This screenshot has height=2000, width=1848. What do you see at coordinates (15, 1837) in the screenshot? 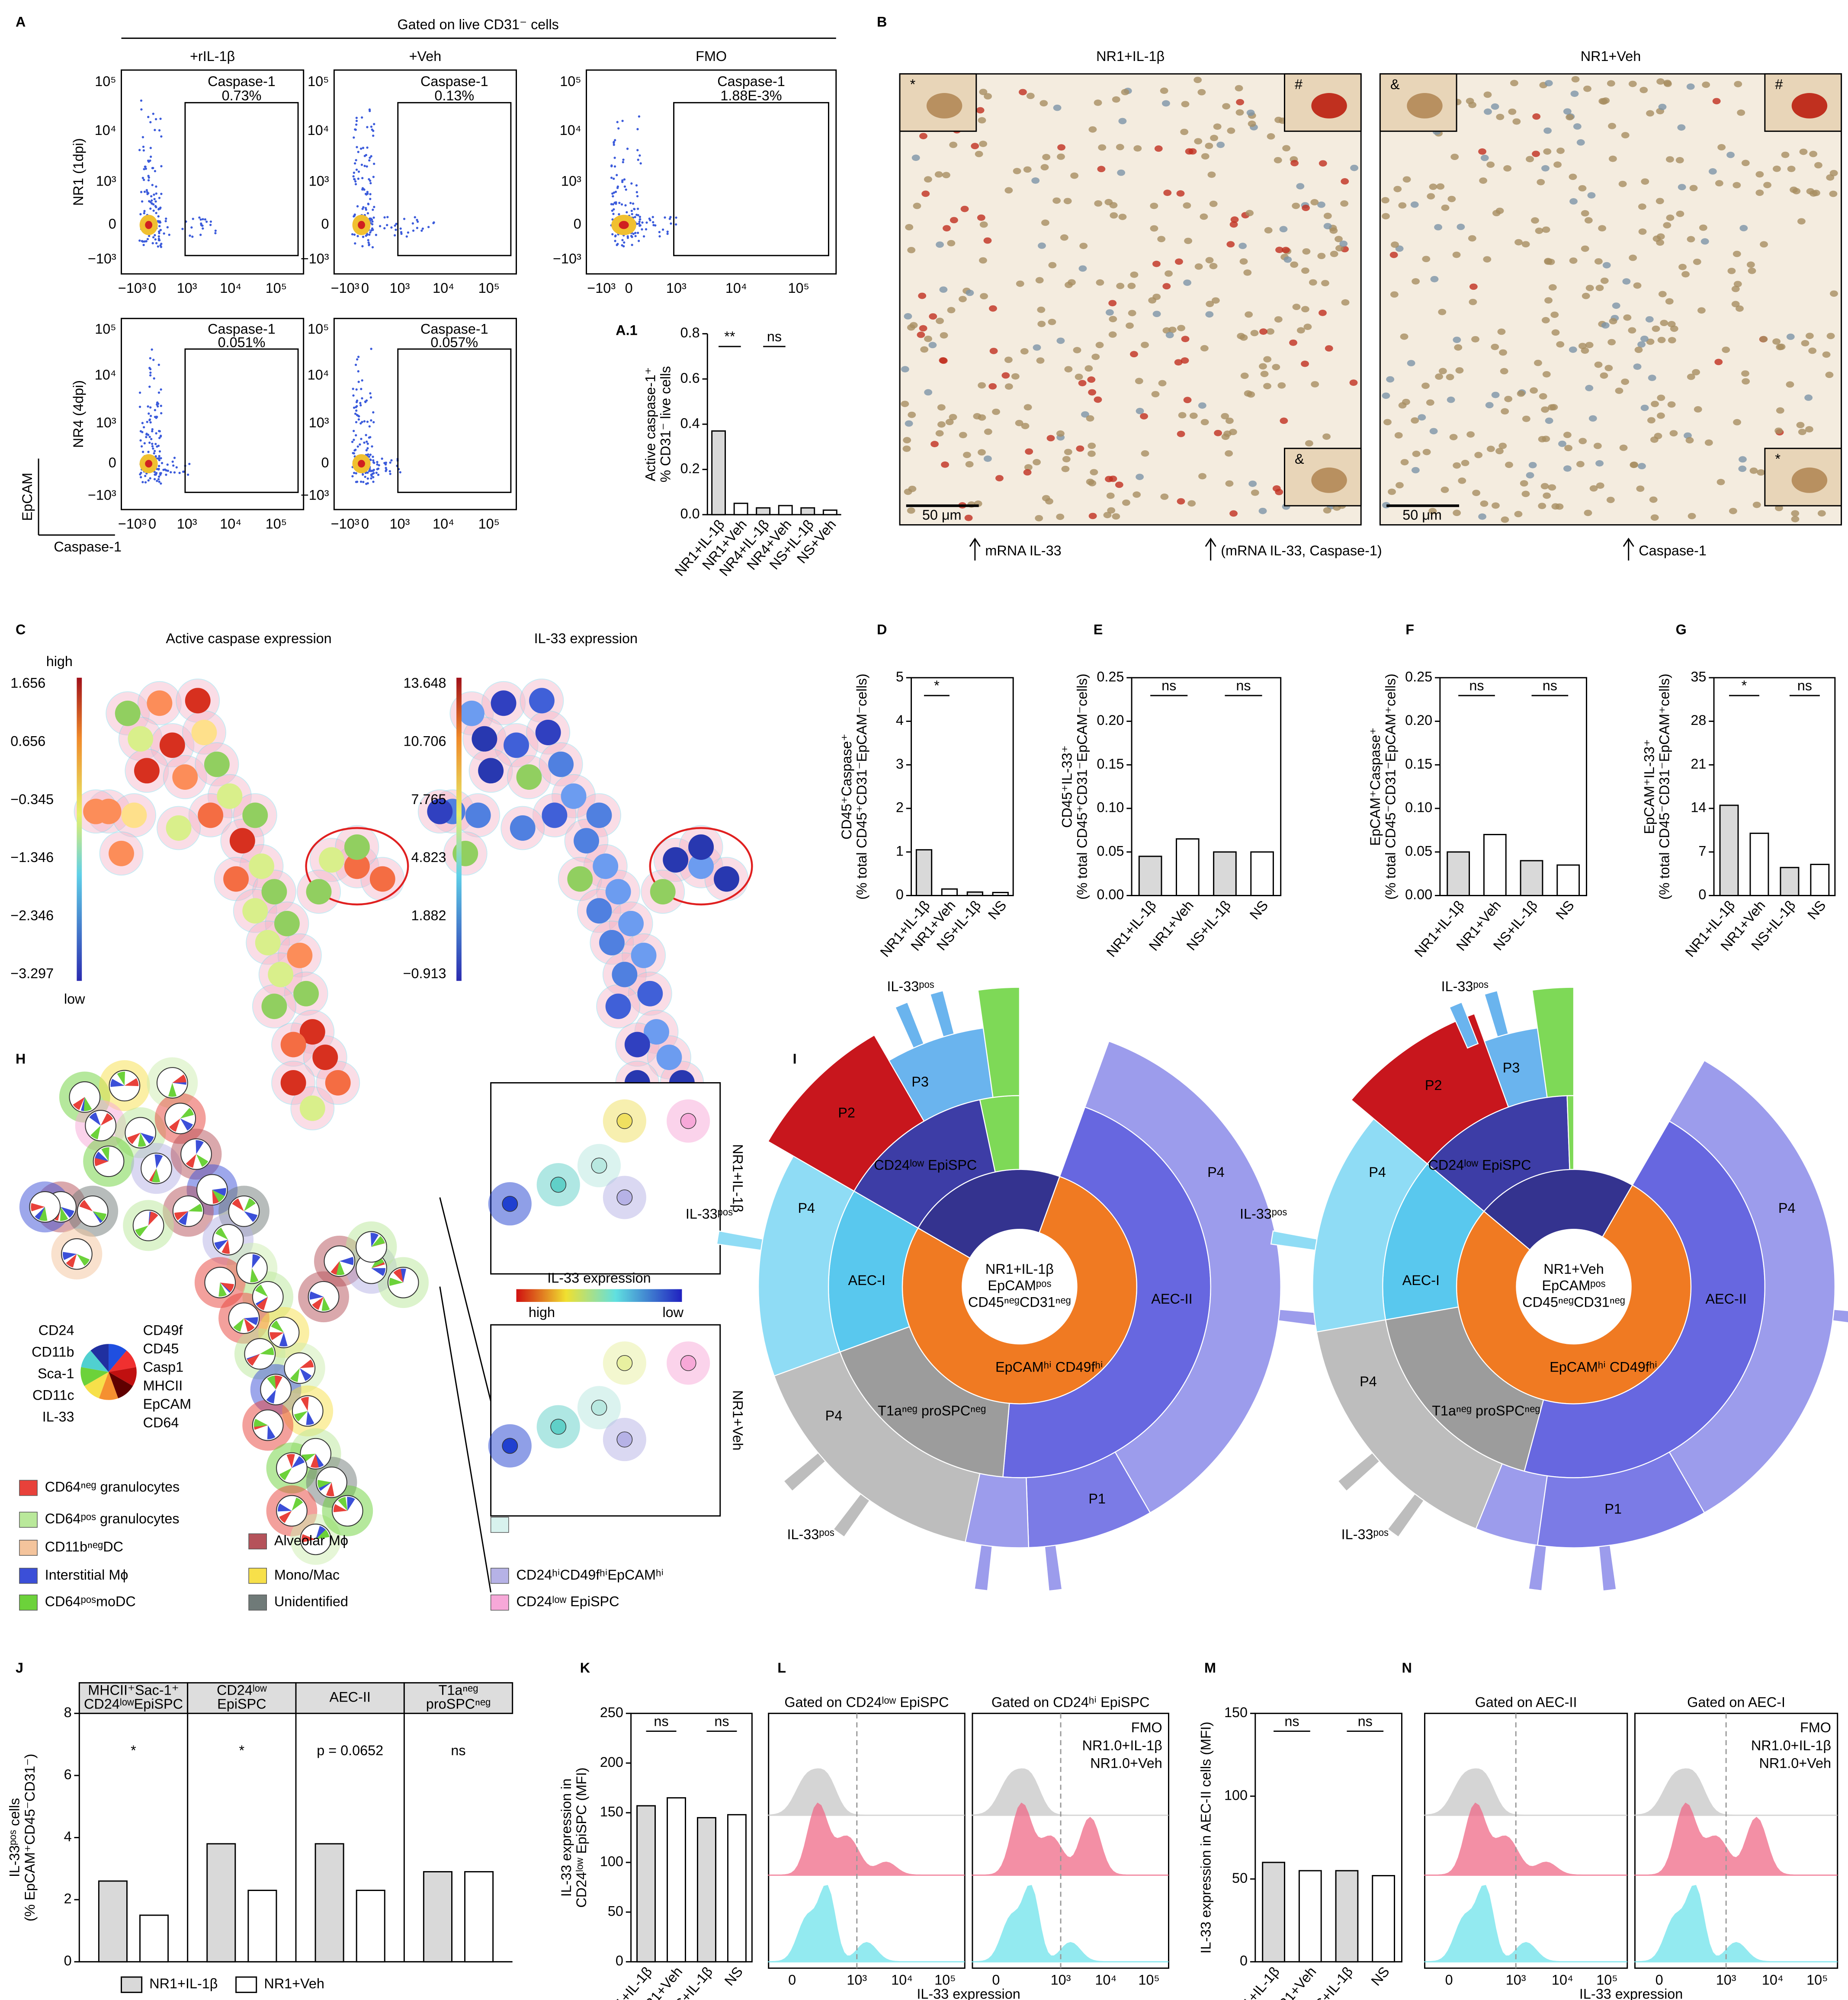
I see `y-axis-label: IL-33ᵖᵒˢ cells` at bounding box center [15, 1837].